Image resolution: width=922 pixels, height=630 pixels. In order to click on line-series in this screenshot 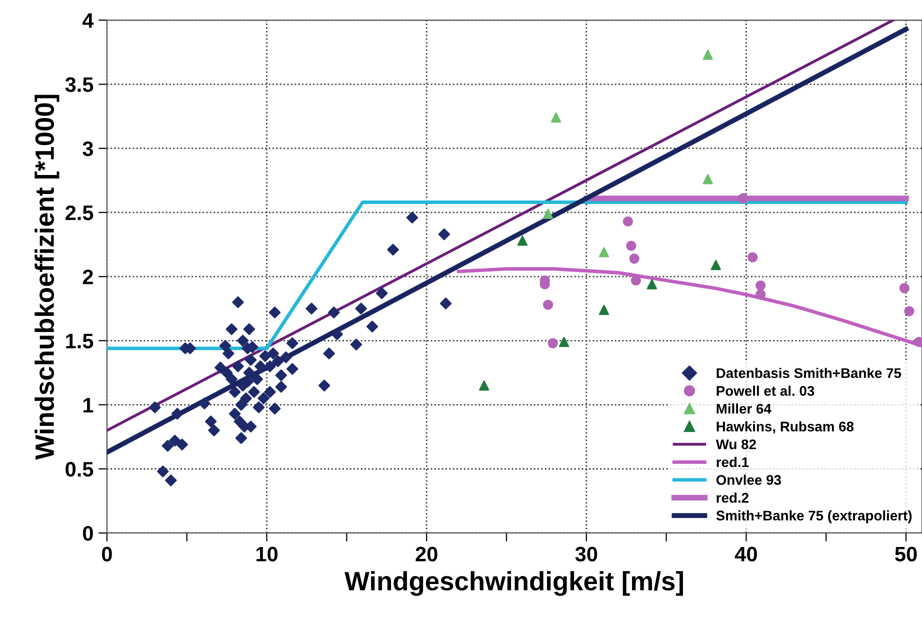, I will do `click(689, 307)`.